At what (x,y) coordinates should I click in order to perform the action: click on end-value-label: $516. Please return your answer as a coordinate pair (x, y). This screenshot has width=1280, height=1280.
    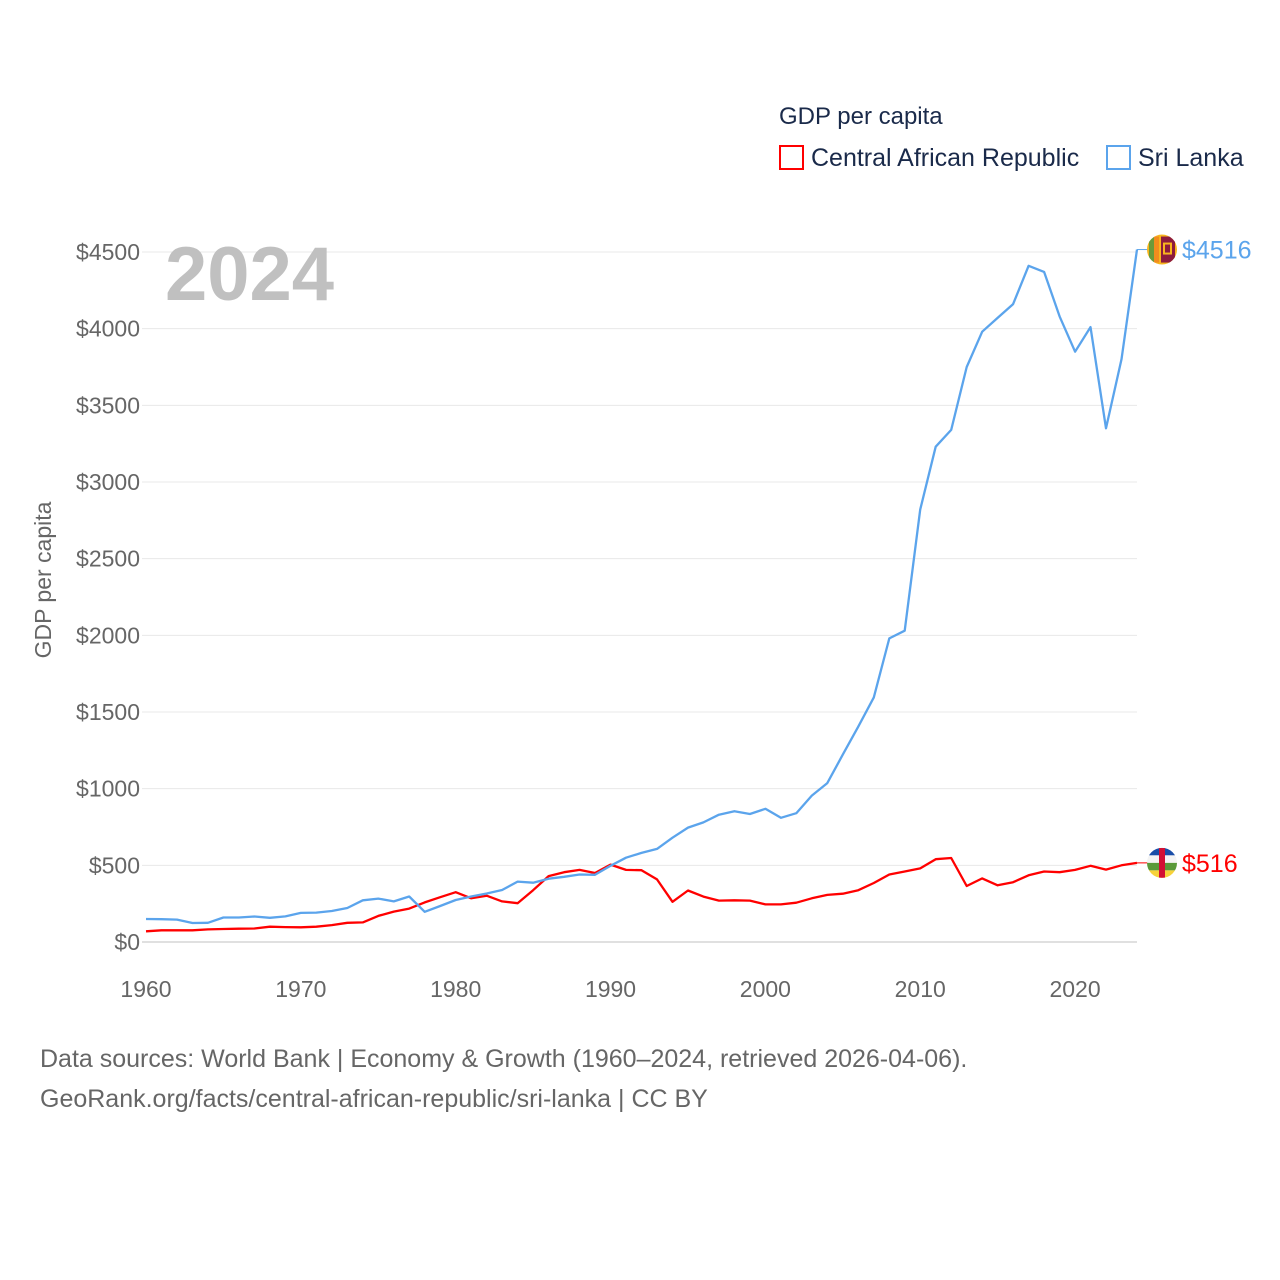
    Looking at the image, I should click on (1210, 864).